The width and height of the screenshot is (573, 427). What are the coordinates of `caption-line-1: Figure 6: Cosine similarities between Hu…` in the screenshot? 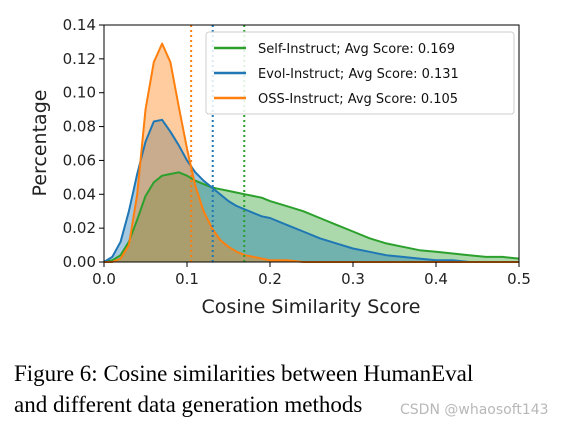 It's located at (244, 373).